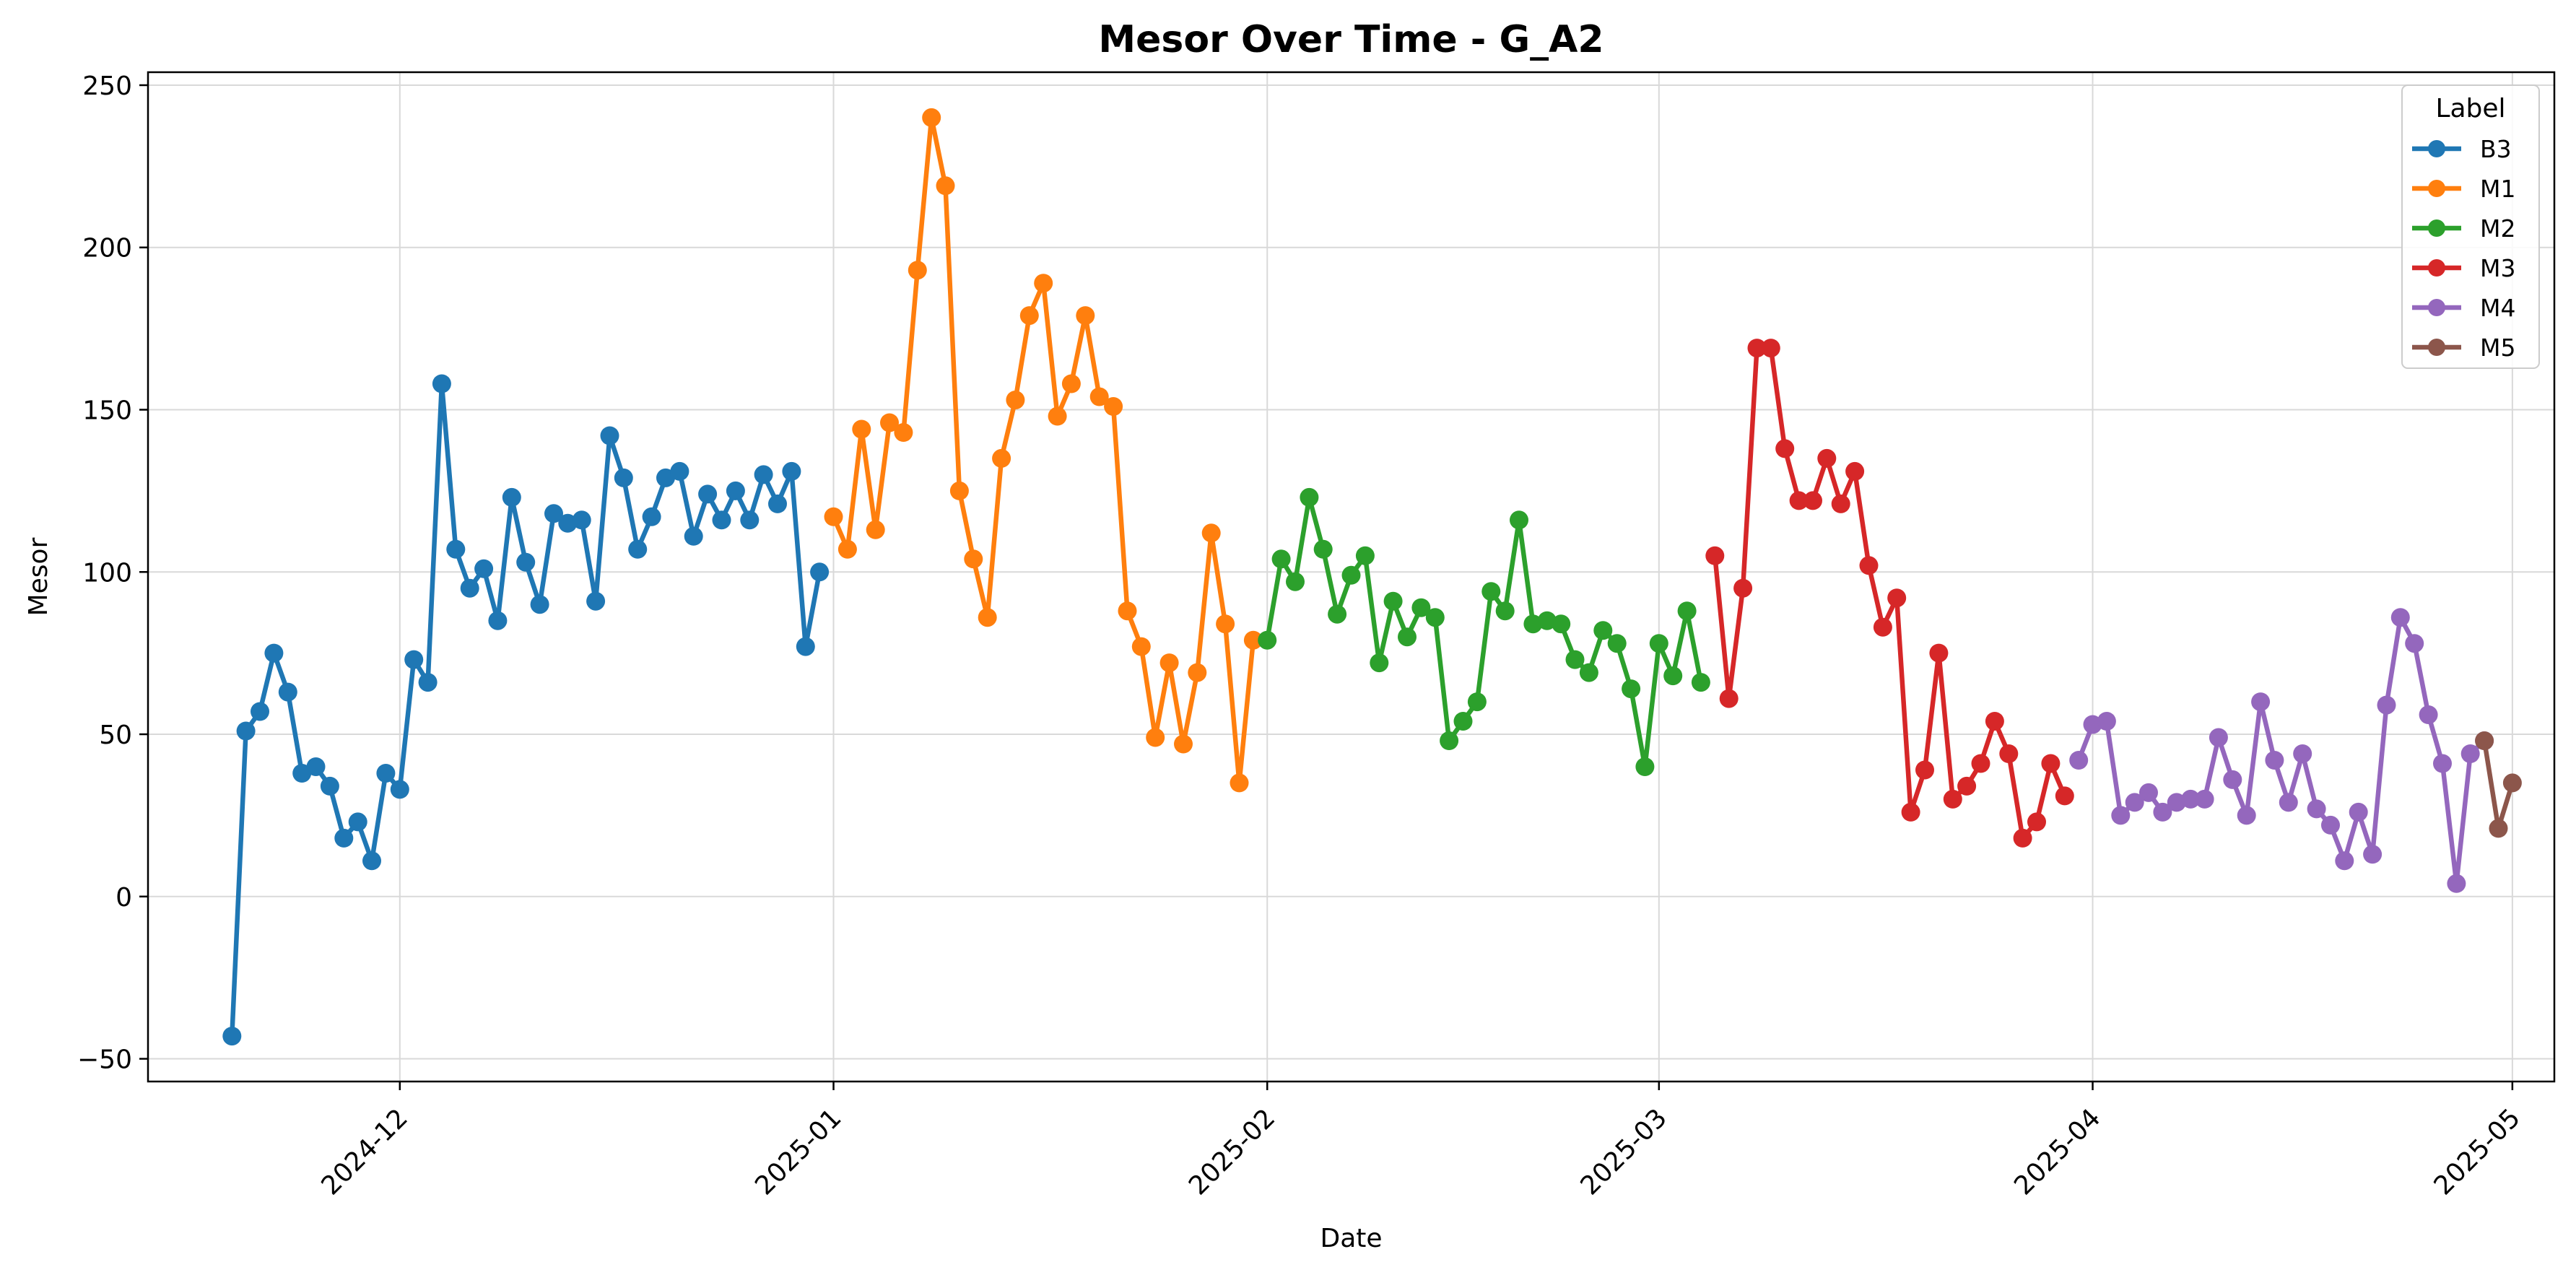 The image size is (2576, 1275). What do you see at coordinates (2463, 189) in the screenshot?
I see `legend-item-M1: M1` at bounding box center [2463, 189].